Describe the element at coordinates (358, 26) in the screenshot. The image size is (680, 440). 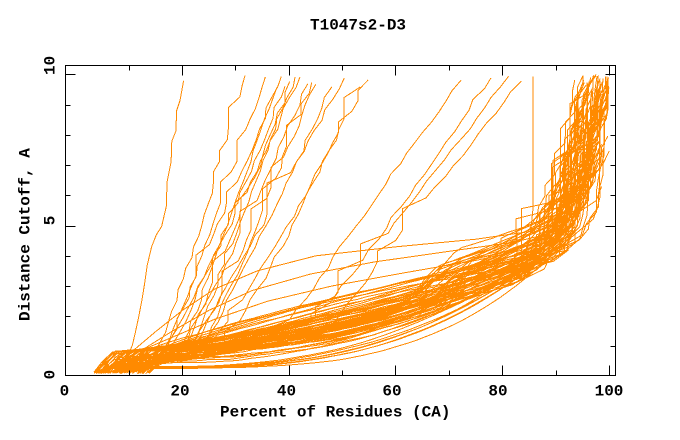
I see `svg-text: T1047s2-D3` at that location.